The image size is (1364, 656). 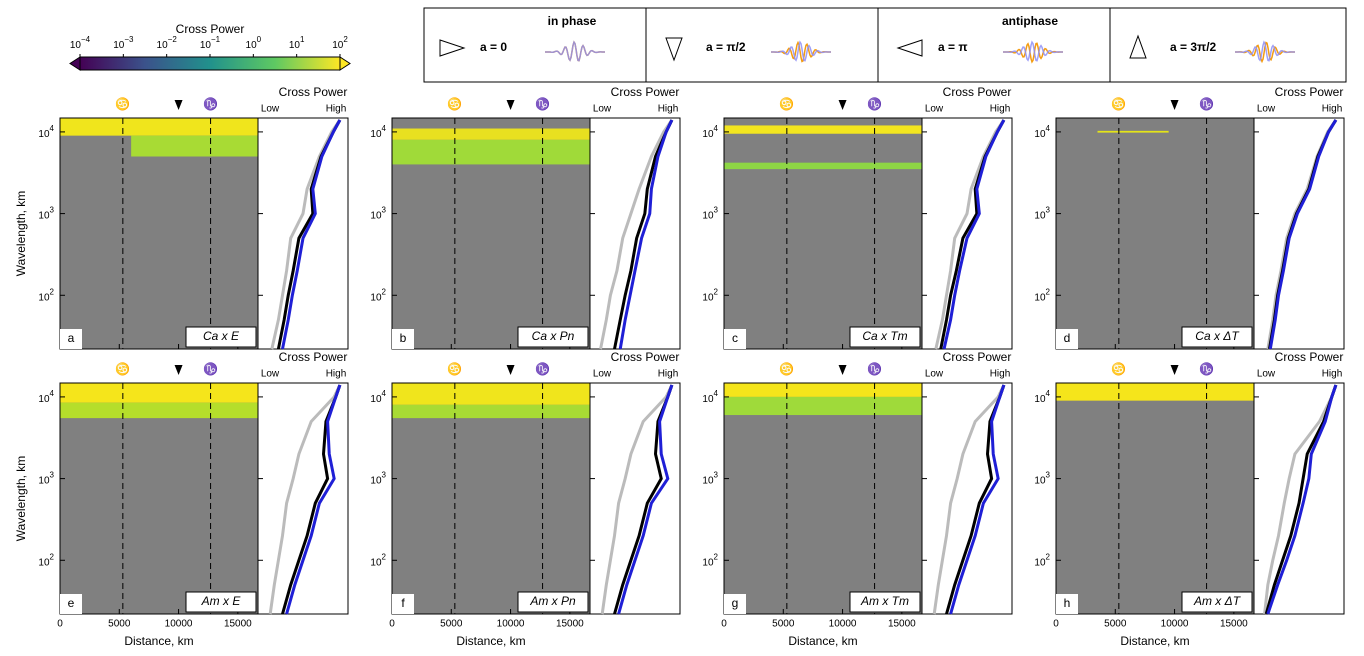 I want to click on x-tick-label: 5000, so click(x=1115, y=624).